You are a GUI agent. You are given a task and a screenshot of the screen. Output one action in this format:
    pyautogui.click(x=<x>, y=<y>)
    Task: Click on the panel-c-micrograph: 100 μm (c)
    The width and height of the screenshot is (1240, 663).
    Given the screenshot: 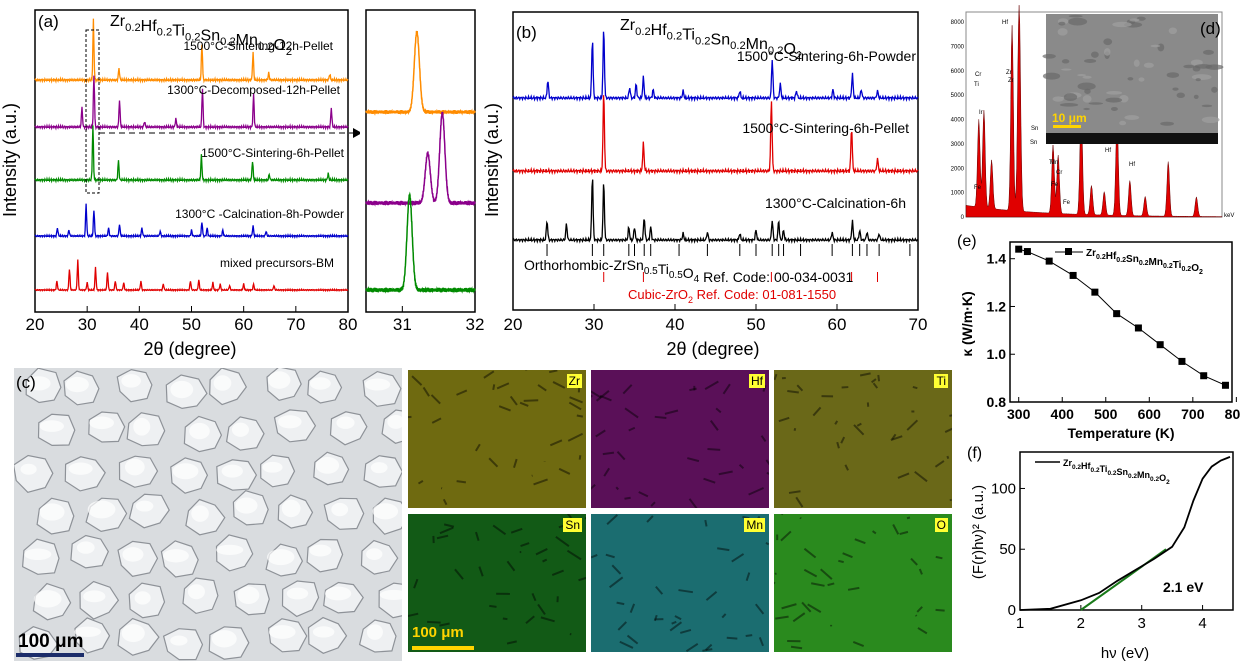 What is the action you would take?
    pyautogui.click(x=208, y=514)
    